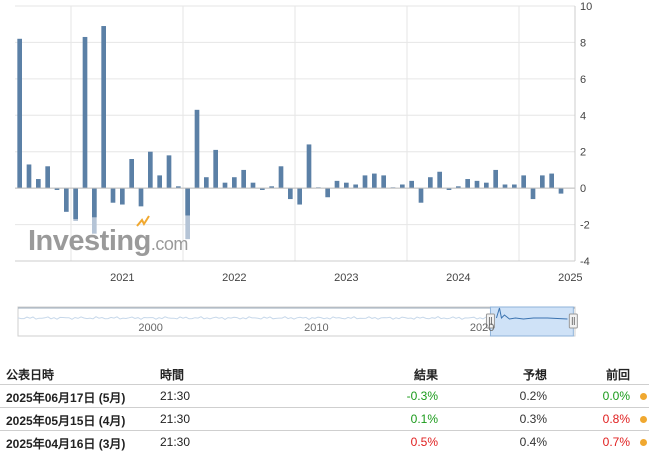  What do you see at coordinates (30, 375) in the screenshot?
I see `header-date: 公表日時` at bounding box center [30, 375].